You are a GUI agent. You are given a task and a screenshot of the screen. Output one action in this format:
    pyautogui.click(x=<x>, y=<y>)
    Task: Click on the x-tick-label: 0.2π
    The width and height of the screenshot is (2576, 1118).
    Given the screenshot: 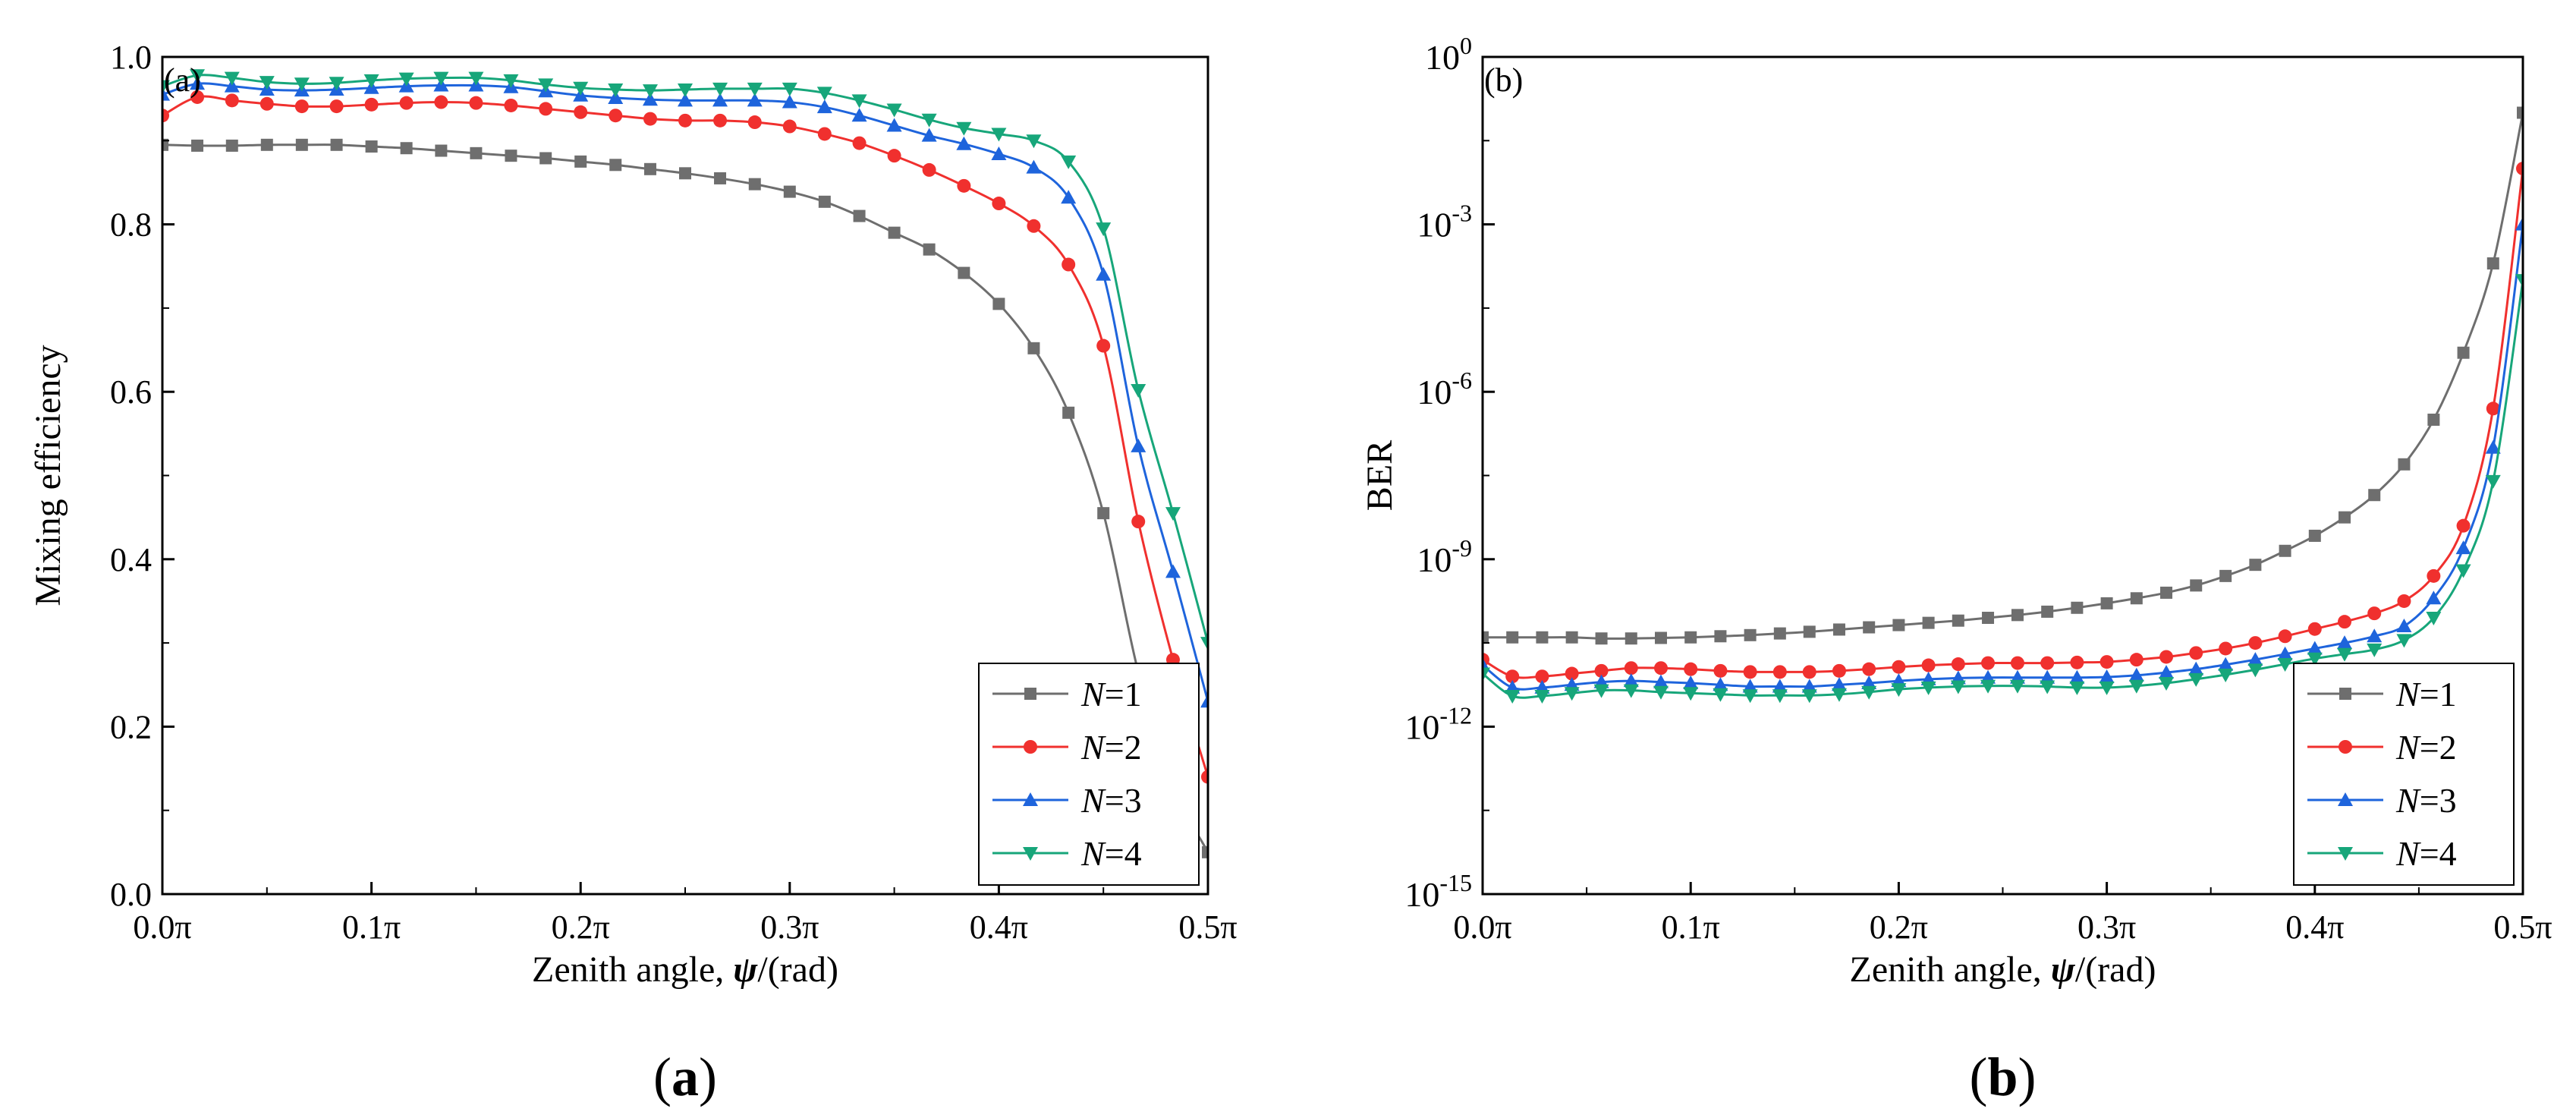 What is the action you would take?
    pyautogui.click(x=581, y=927)
    